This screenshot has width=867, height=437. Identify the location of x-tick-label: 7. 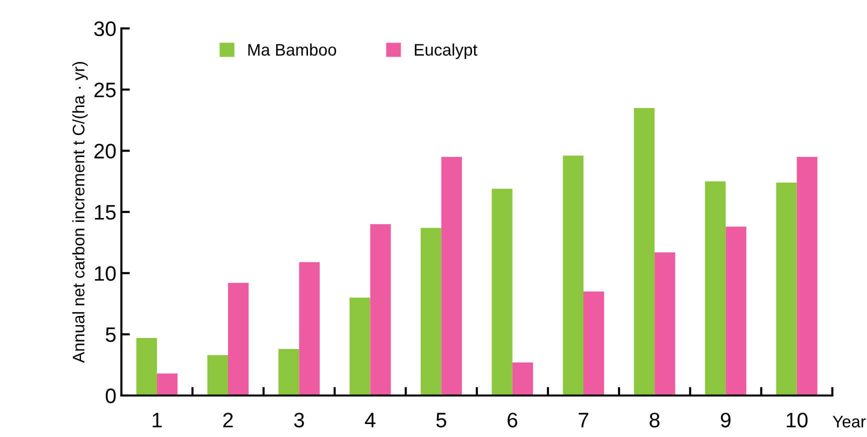
(583, 420).